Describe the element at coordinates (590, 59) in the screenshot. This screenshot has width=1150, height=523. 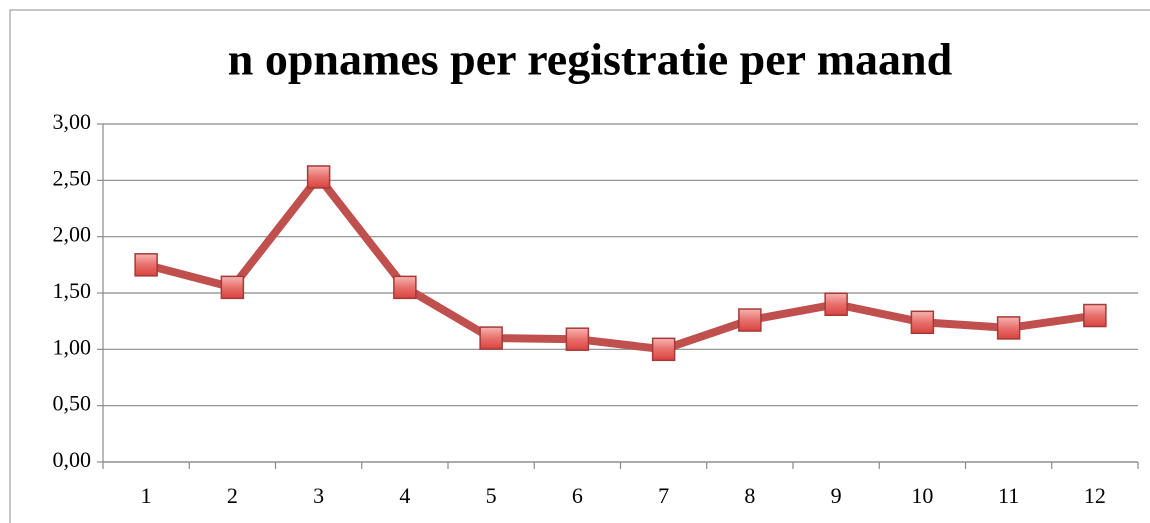
I see `chart-title: n opnames per registratie per maand` at that location.